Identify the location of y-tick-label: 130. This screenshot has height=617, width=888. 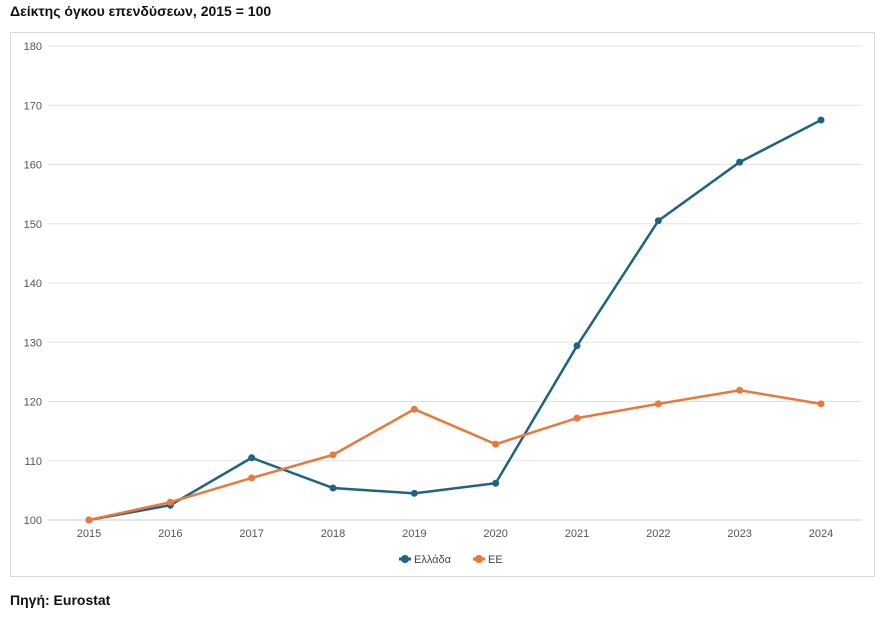
(33, 343).